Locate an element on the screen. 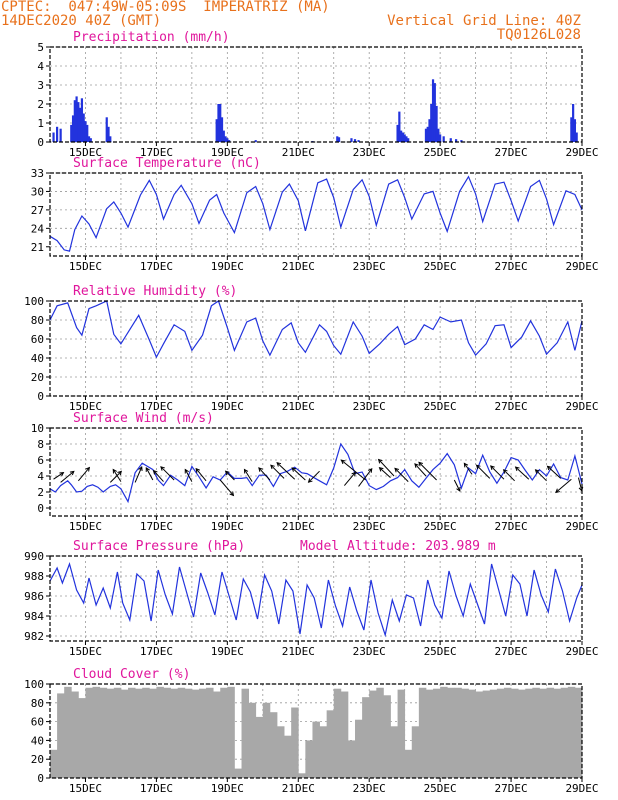  series-line is located at coordinates (316, 213).